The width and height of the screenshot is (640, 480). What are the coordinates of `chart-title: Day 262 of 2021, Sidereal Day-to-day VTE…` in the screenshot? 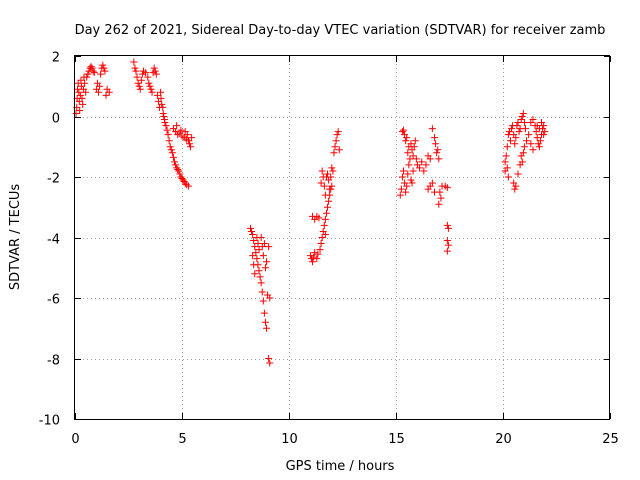 It's located at (340, 30).